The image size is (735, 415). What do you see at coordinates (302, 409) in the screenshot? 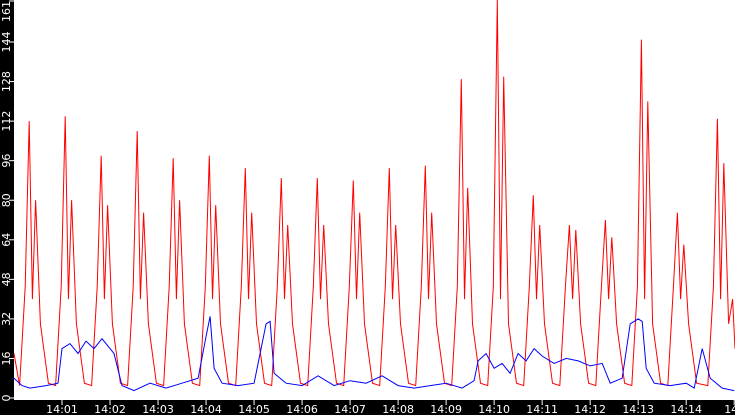
I see `x-tick-label: 14:06` at bounding box center [302, 409].